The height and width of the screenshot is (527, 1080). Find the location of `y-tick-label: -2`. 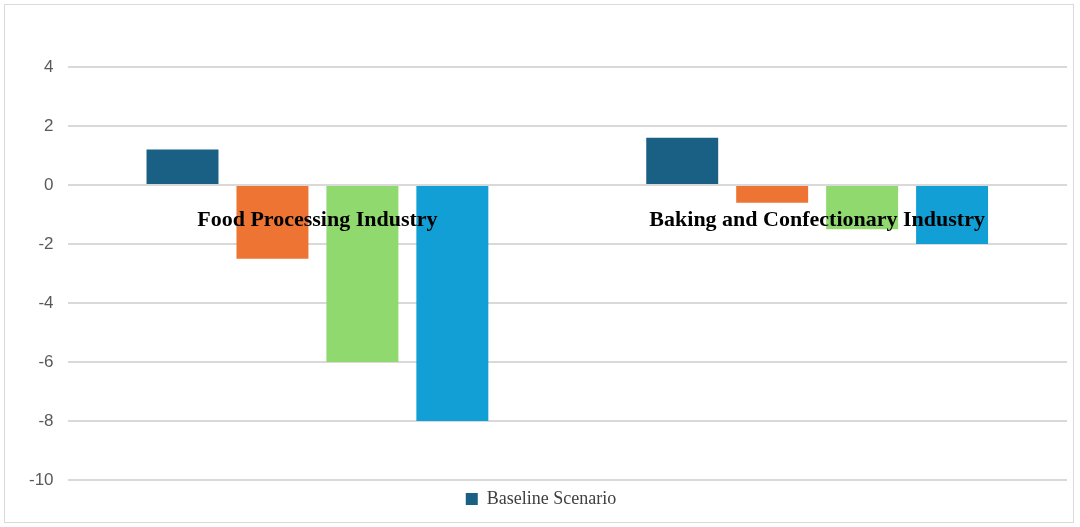

y-tick-label: -2 is located at coordinates (46, 243).